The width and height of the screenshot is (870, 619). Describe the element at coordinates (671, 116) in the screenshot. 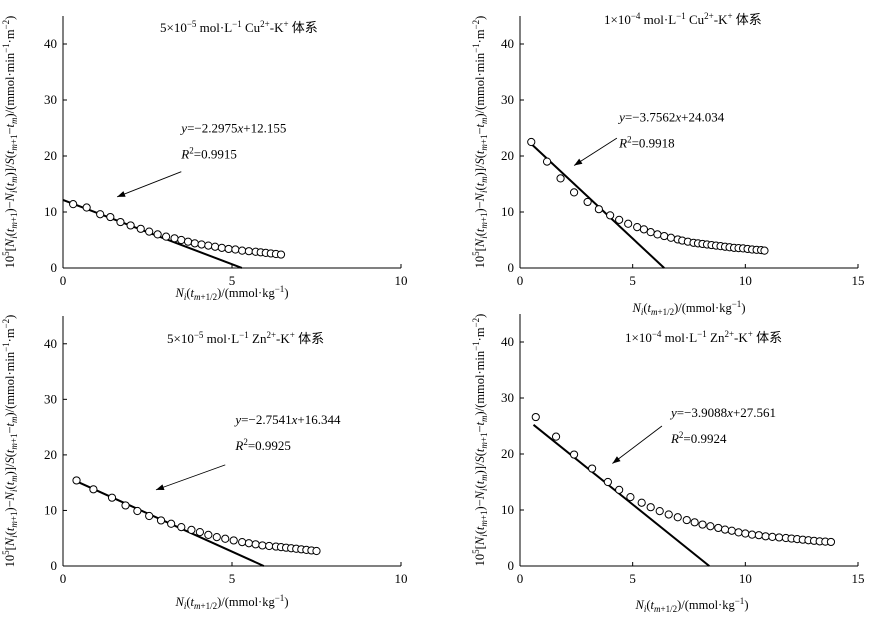

I see `equation-annotation: y=−3.7562x+24.034` at that location.